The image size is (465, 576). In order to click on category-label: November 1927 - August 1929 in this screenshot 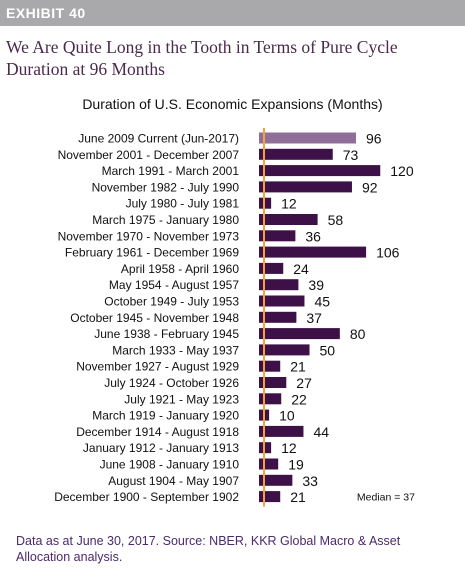, I will do `click(157, 367)`.